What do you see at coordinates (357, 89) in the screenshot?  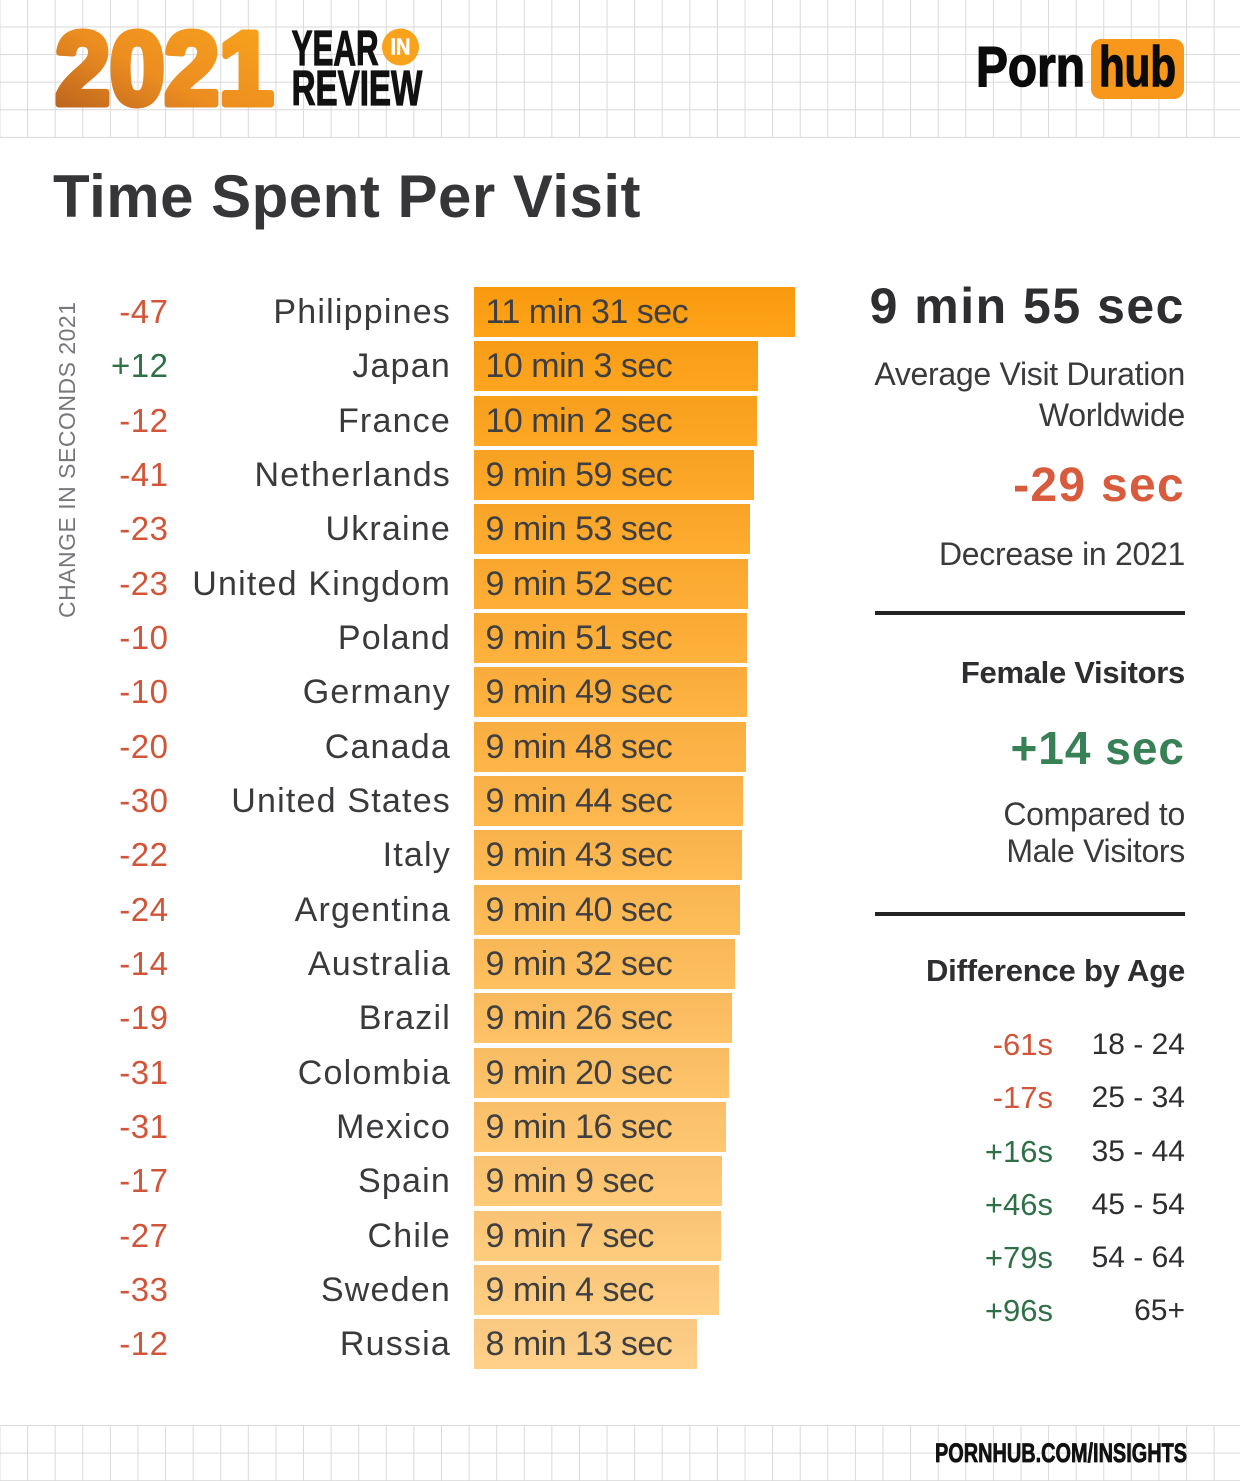 I see `svg-text: REVIEW` at bounding box center [357, 89].